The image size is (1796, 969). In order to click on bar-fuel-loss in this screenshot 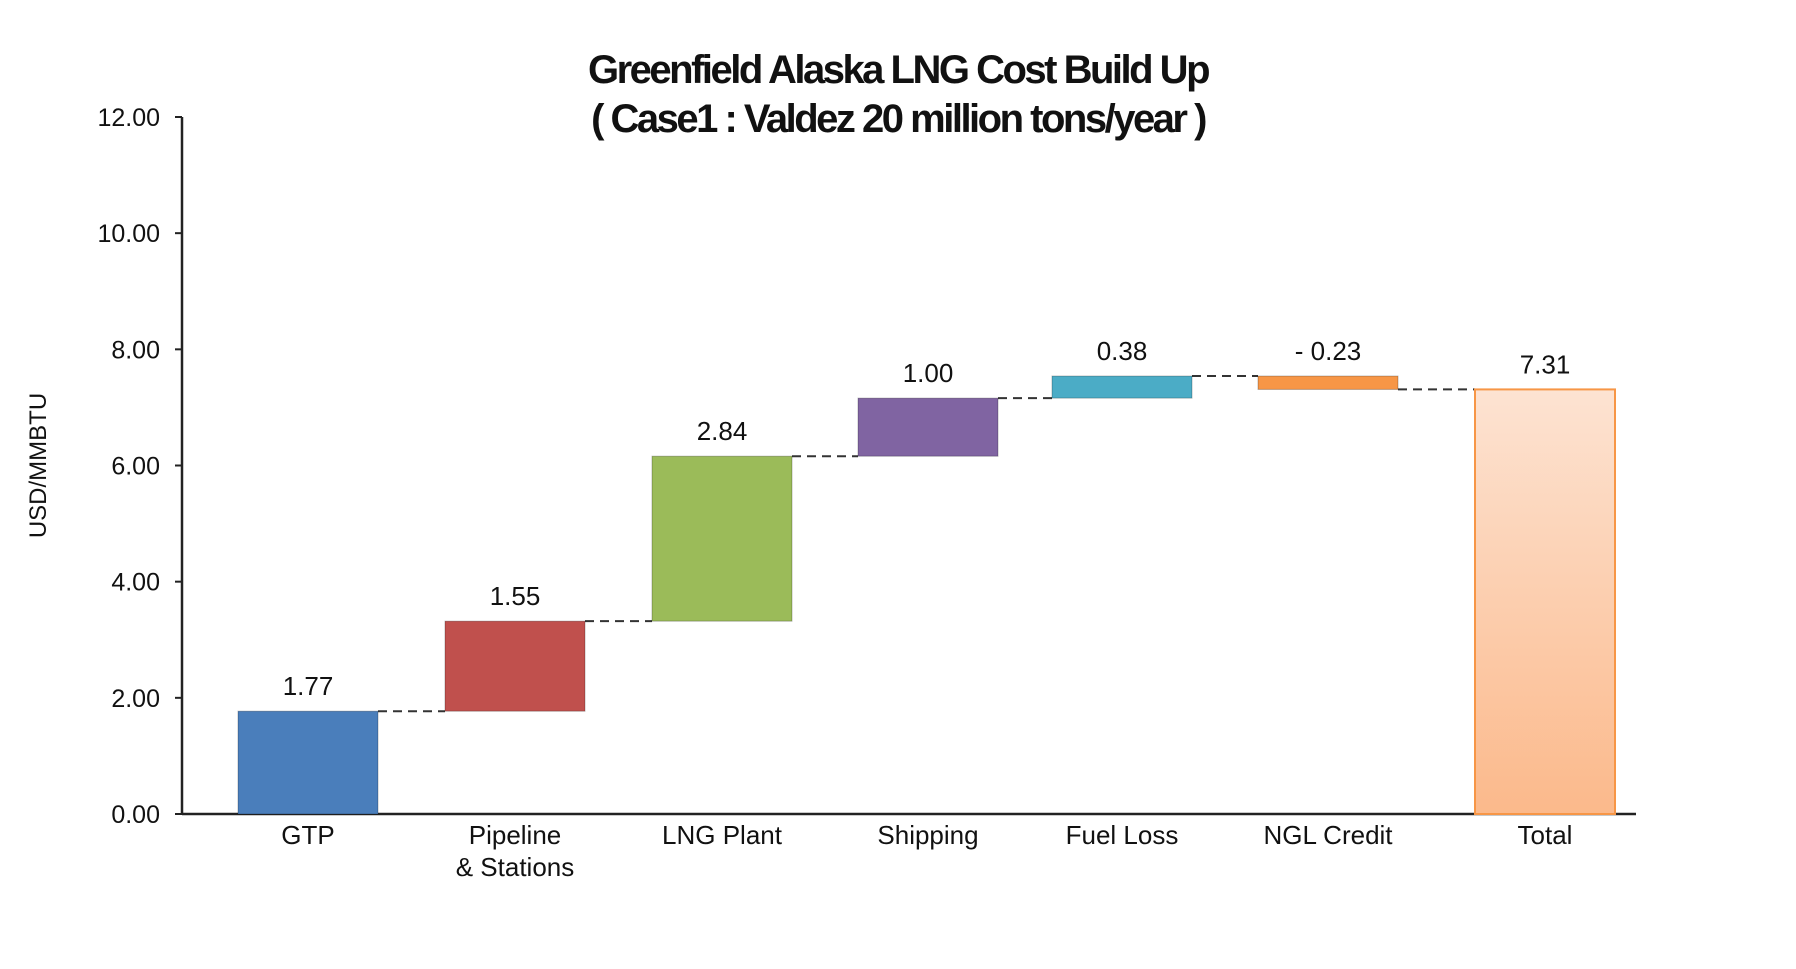, I will do `click(1122, 387)`.